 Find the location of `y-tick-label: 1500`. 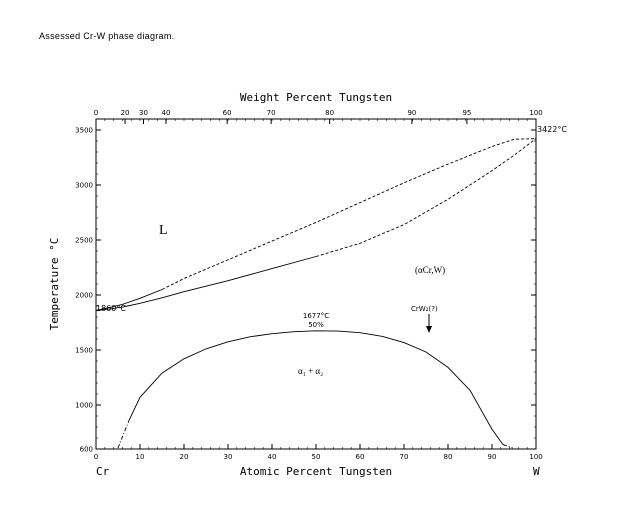

y-tick-label: 1500 is located at coordinates (84, 351).